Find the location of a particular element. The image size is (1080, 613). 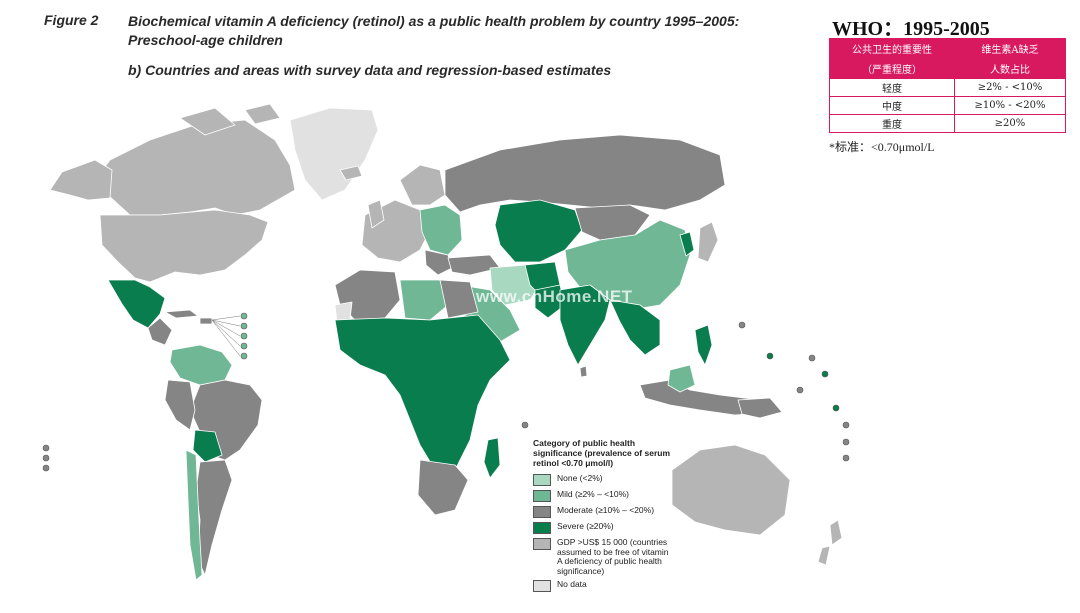

region-sub-saharan-africa is located at coordinates (422, 392).